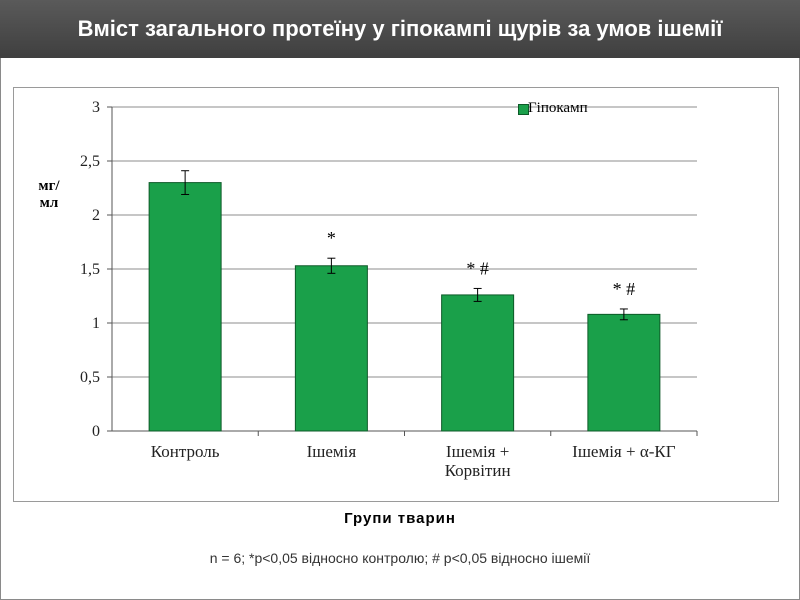  What do you see at coordinates (90, 269) in the screenshot?
I see `y-tick-label: 1,5` at bounding box center [90, 269].